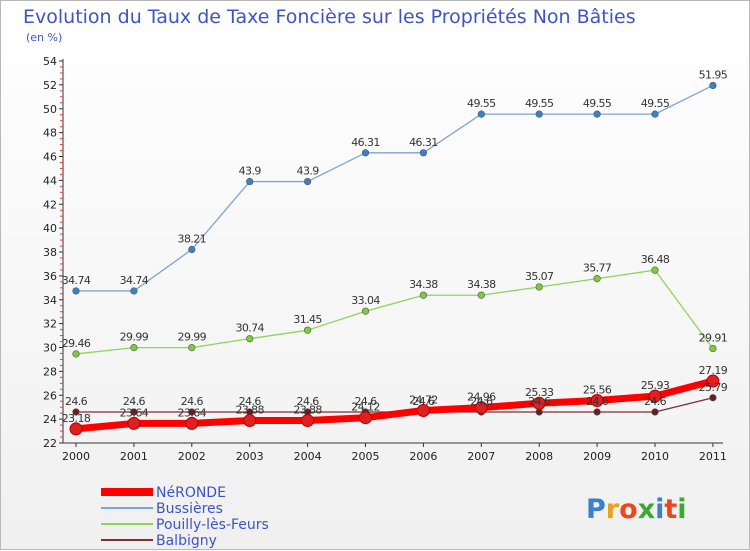  I want to click on x-tick-label: 2007, so click(481, 456).